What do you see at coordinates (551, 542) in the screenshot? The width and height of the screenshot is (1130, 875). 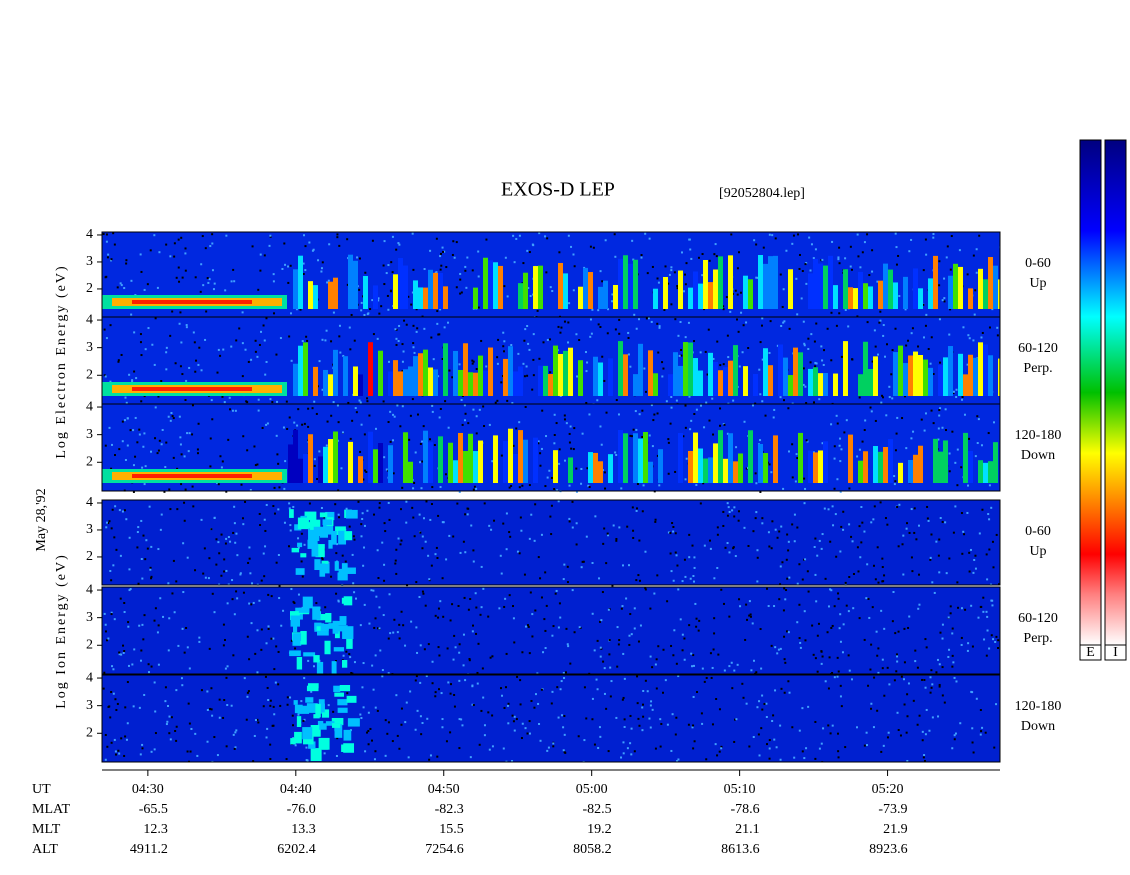 I see `panel-frame` at bounding box center [551, 542].